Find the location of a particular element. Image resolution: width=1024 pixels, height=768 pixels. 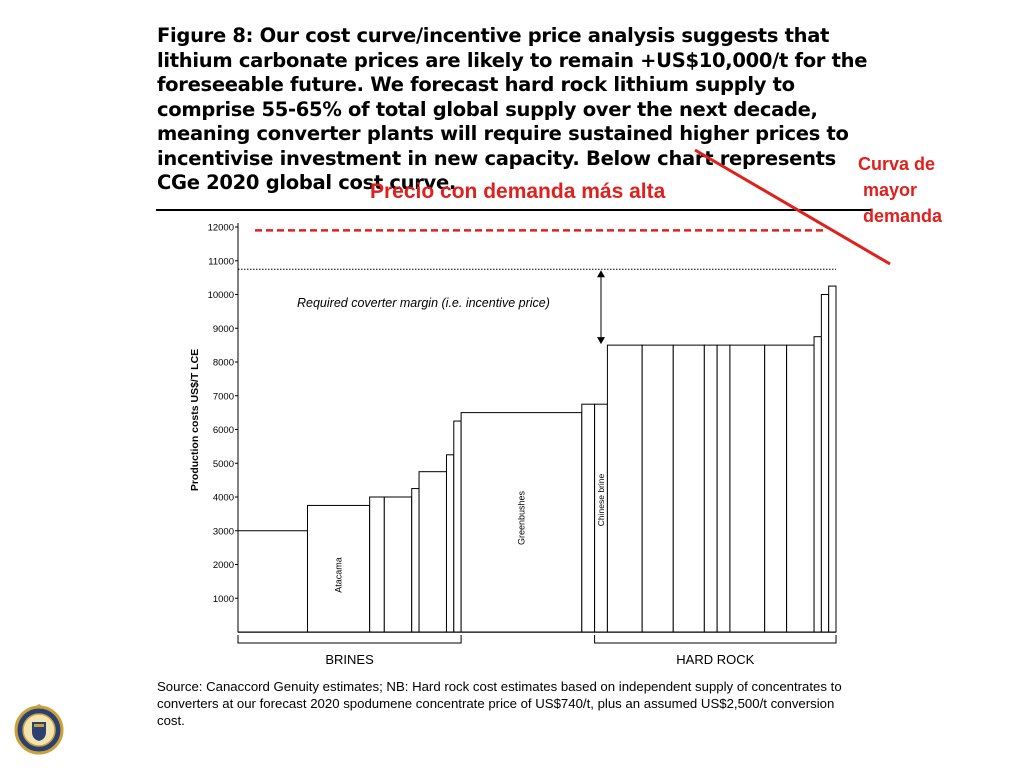

y-tick-label: 6000 is located at coordinates (223, 430).